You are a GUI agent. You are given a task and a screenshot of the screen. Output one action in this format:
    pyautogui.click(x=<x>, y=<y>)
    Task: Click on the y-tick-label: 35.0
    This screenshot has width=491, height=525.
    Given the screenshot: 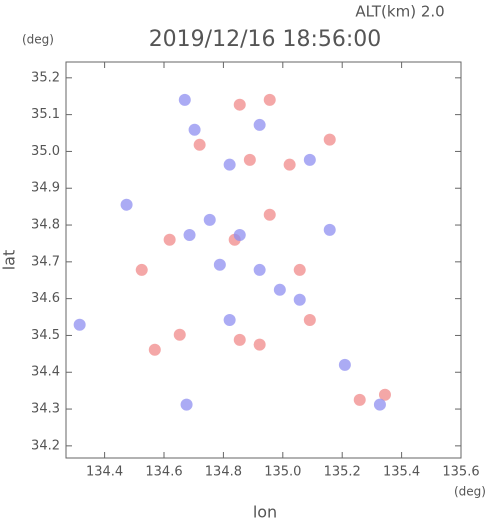 What is the action you would take?
    pyautogui.click(x=45, y=151)
    